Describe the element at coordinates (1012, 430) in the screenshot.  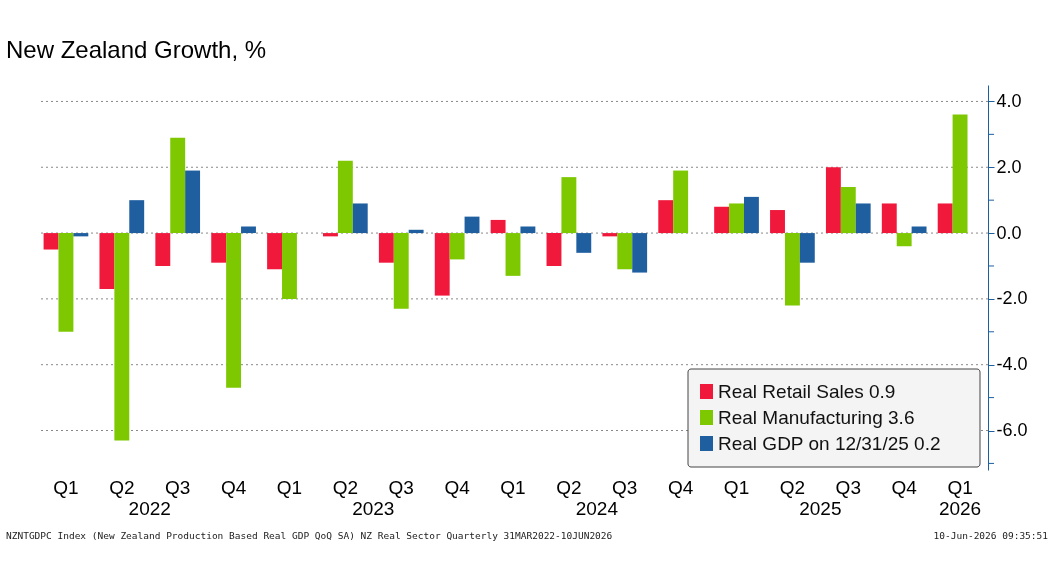
I see `y-tick-label: -6.0` at that location.